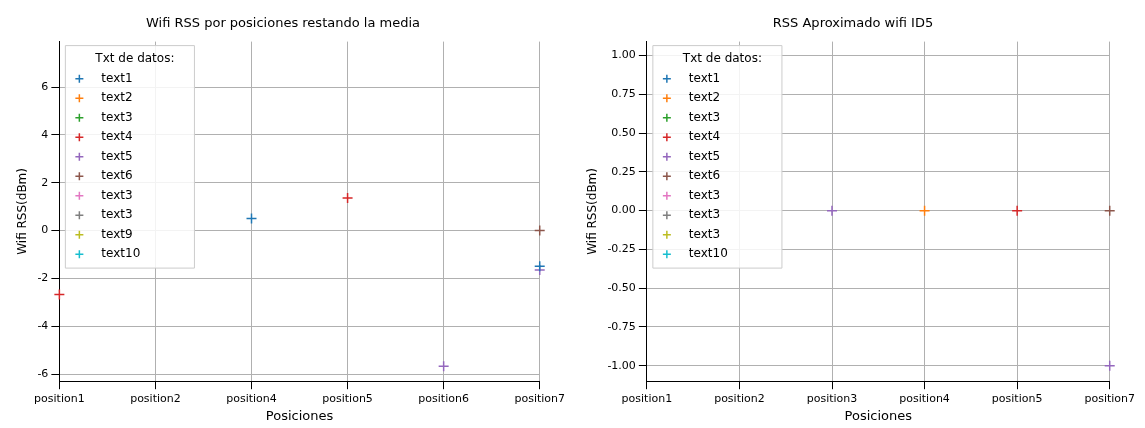 This screenshot has width=1145, height=428. I want to click on y-tick-label: -4, so click(43, 326).